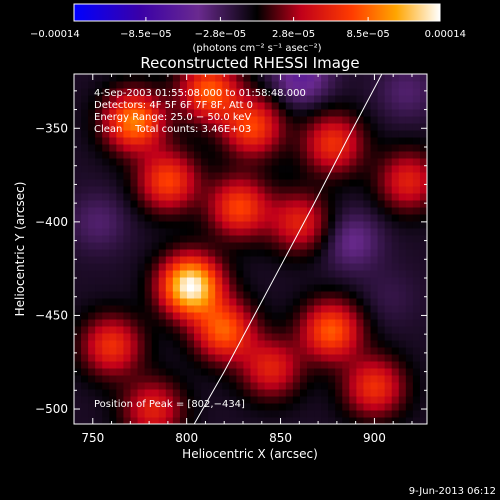  Describe the element at coordinates (172, 117) in the screenshot. I see `annotation-energy-range: Energy Range: 25.0 − 50.0 keV` at that location.